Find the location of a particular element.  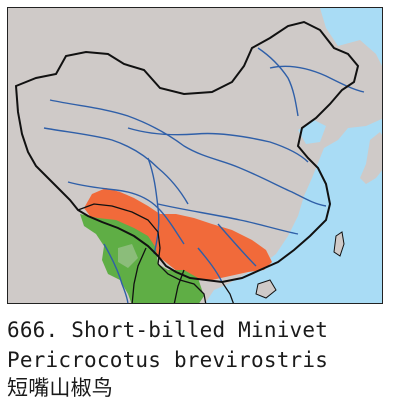

taiwan-island is located at coordinates (339, 244).